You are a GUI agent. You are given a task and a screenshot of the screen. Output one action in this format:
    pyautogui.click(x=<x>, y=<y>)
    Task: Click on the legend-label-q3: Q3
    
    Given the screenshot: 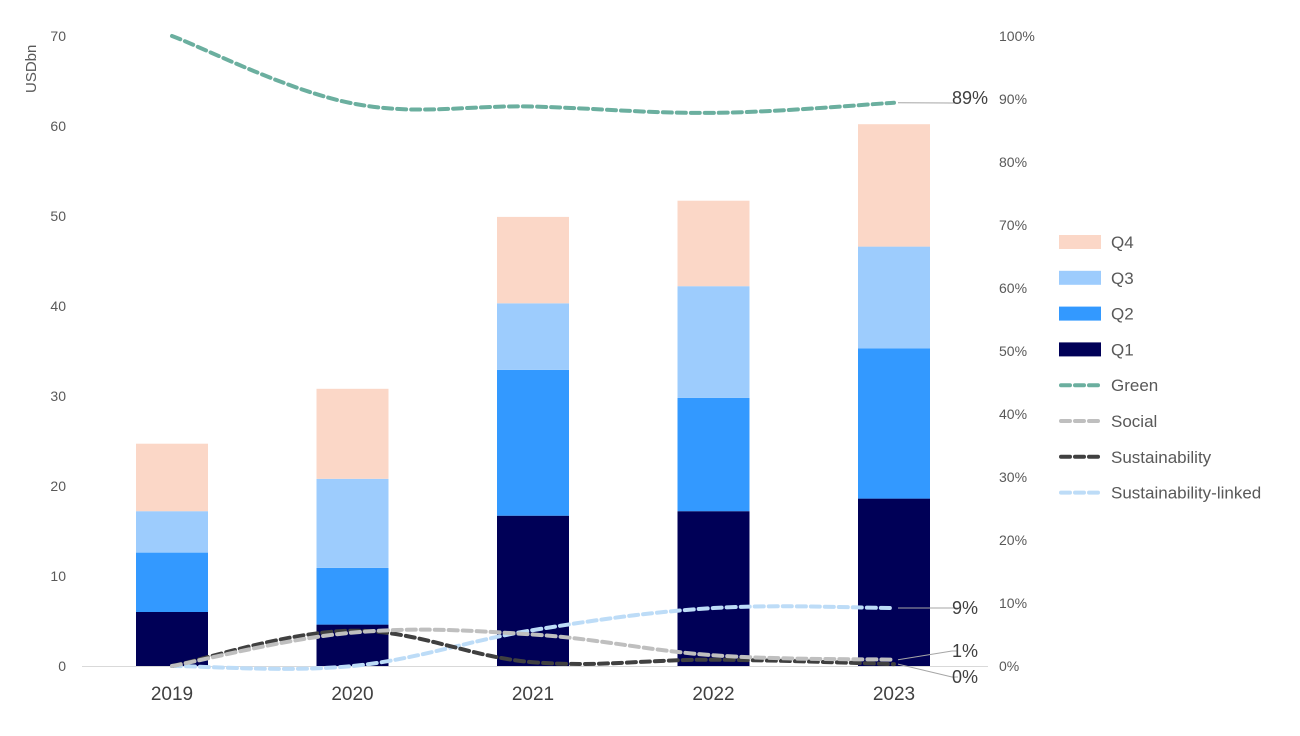 What is the action you would take?
    pyautogui.click(x=1122, y=278)
    